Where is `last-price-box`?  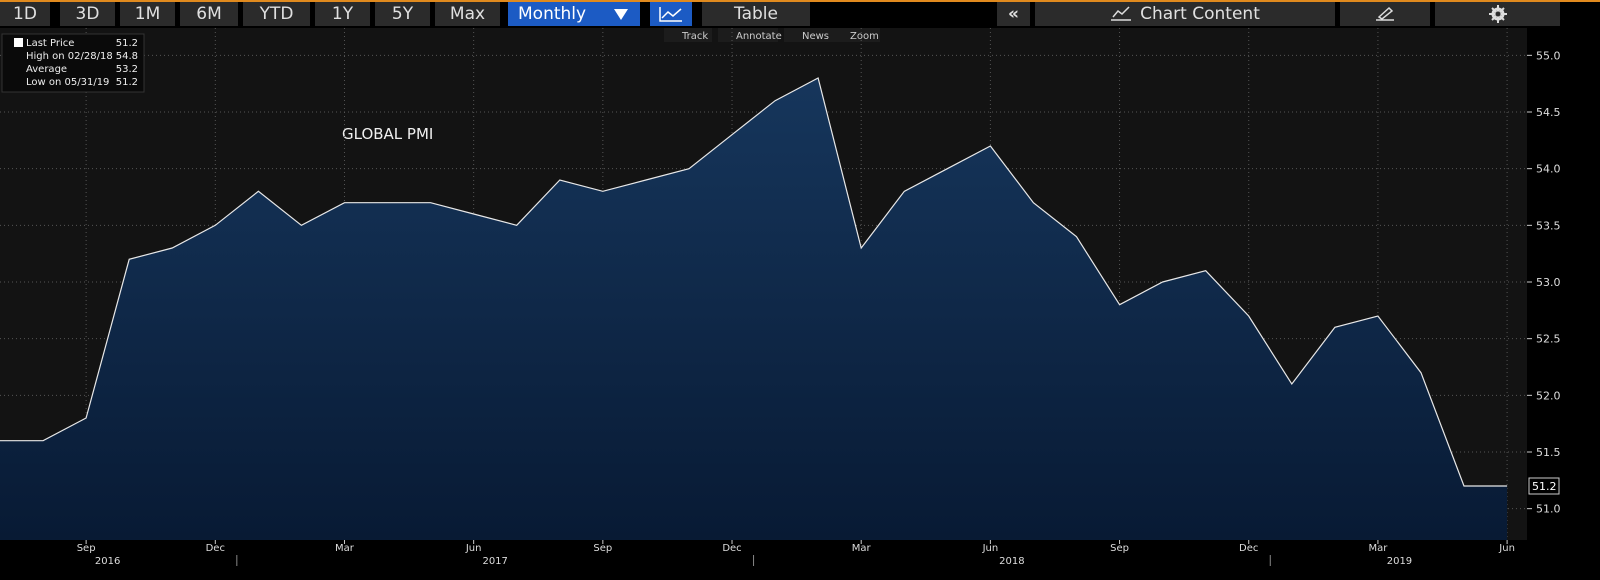
last-price-box is located at coordinates (1544, 486).